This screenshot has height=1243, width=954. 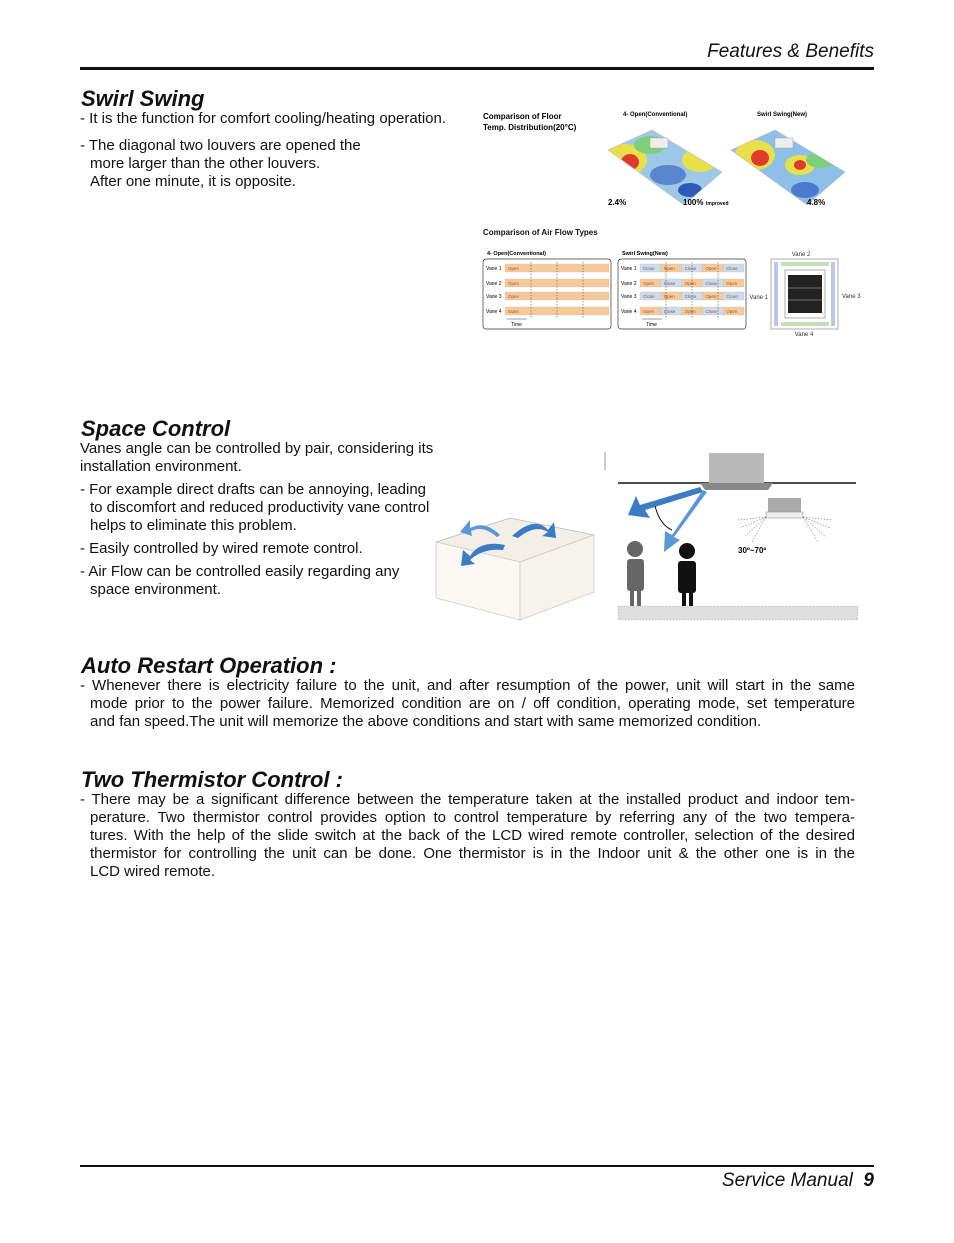 What do you see at coordinates (645, 254) in the screenshot?
I see `table-title: Swirl Swing(New)` at bounding box center [645, 254].